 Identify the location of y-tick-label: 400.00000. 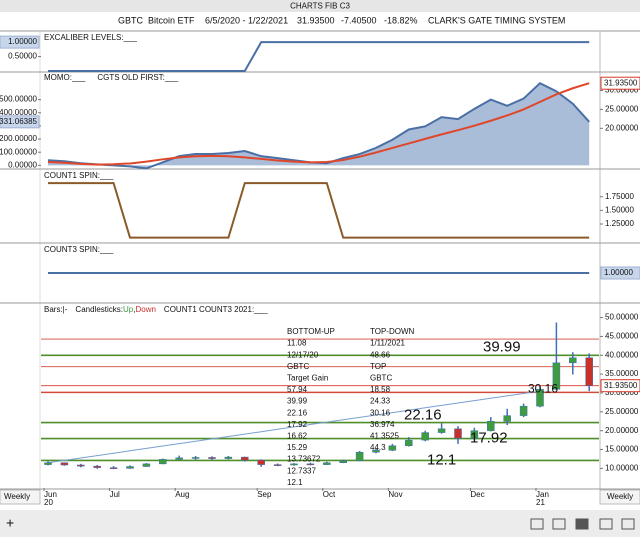
(19, 112).